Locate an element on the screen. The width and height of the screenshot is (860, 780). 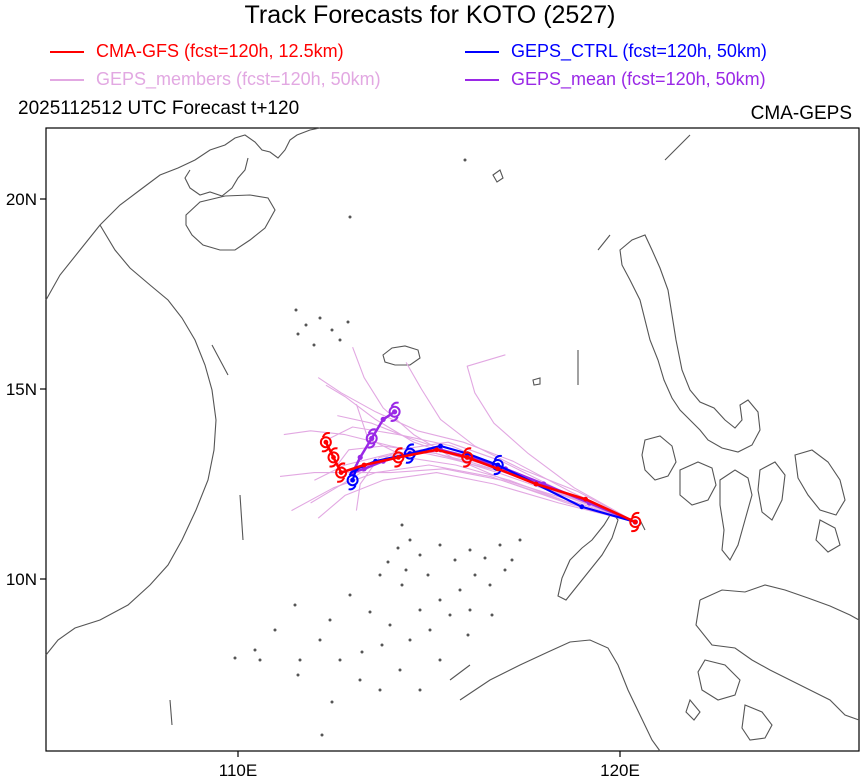
legend-swatch-geps-ctrl is located at coordinates (482, 52).